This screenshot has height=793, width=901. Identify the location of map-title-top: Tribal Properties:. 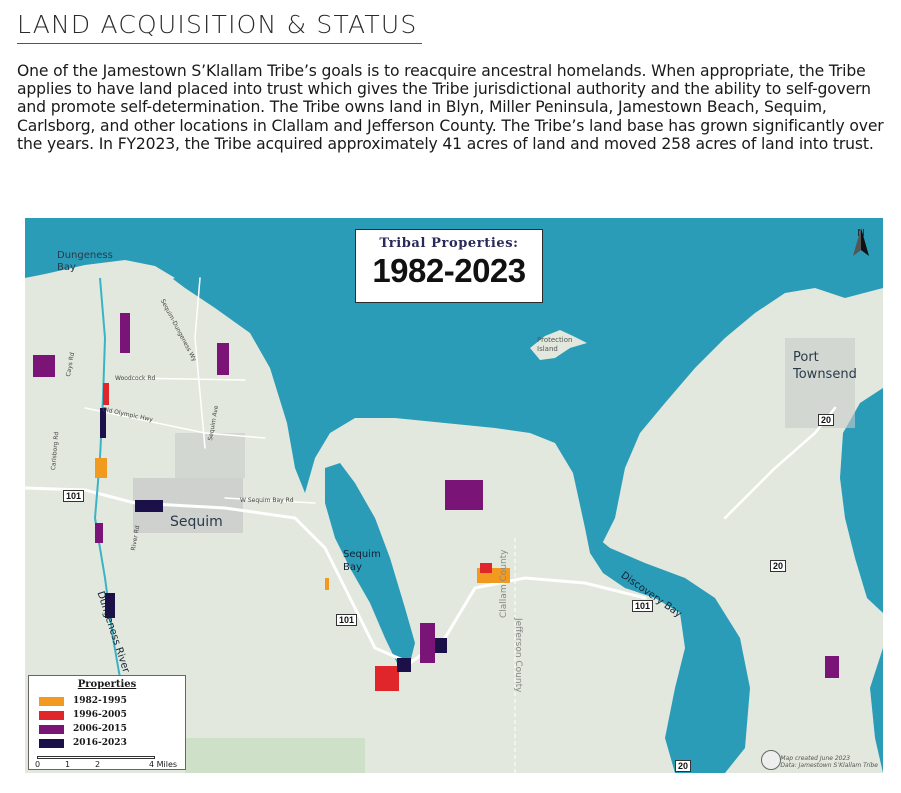
(449, 243).